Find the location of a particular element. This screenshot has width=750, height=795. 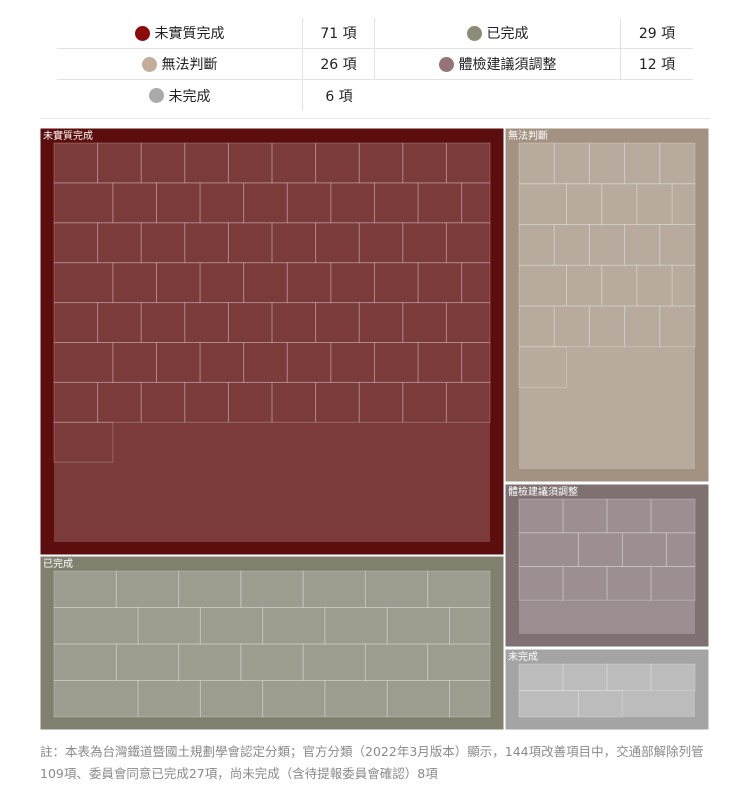

legend-row: 無法判斷 26 項 體檢建議須調整 12 項 is located at coordinates (375, 64).